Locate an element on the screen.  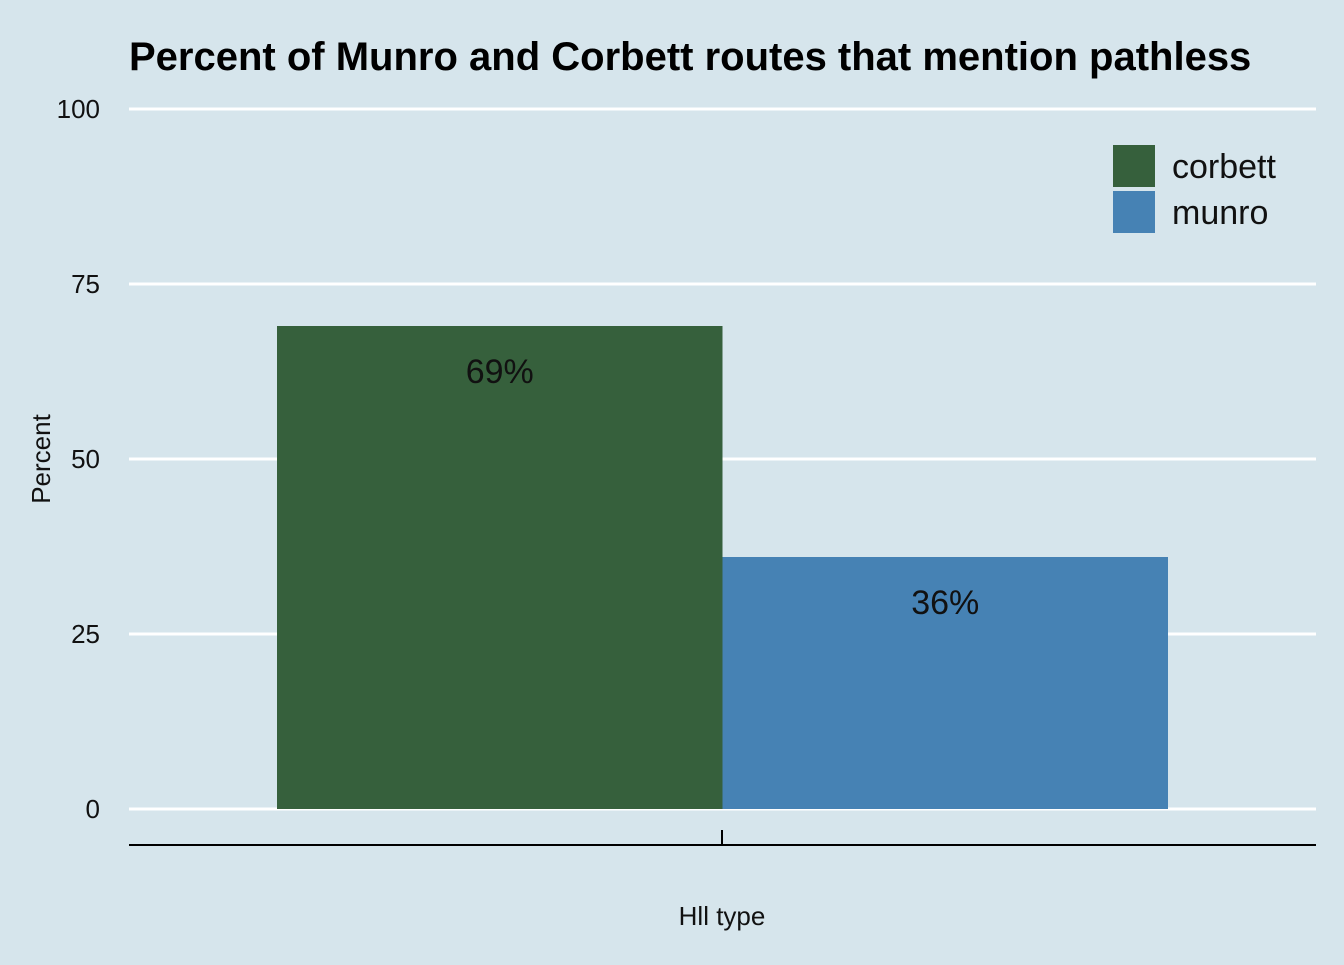
y-tick-label: 100 is located at coordinates (78, 109).